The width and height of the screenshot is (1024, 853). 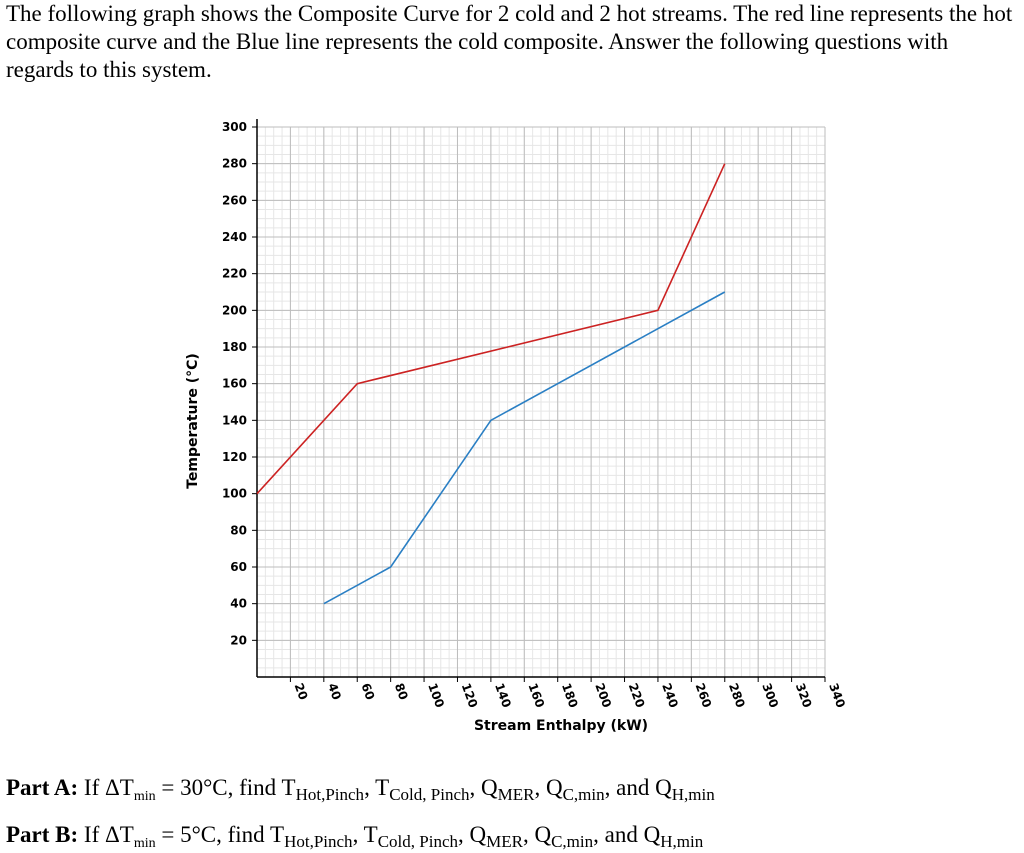 I want to click on x-tick-label: 300, so click(x=770, y=695).